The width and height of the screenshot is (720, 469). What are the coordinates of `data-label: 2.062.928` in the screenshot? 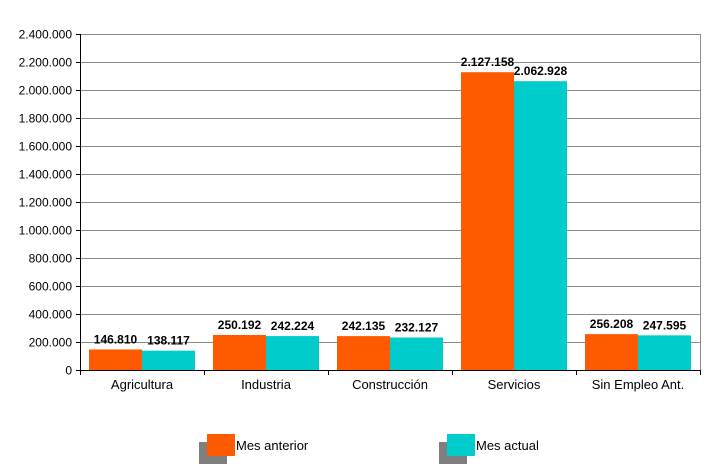 It's located at (541, 71).